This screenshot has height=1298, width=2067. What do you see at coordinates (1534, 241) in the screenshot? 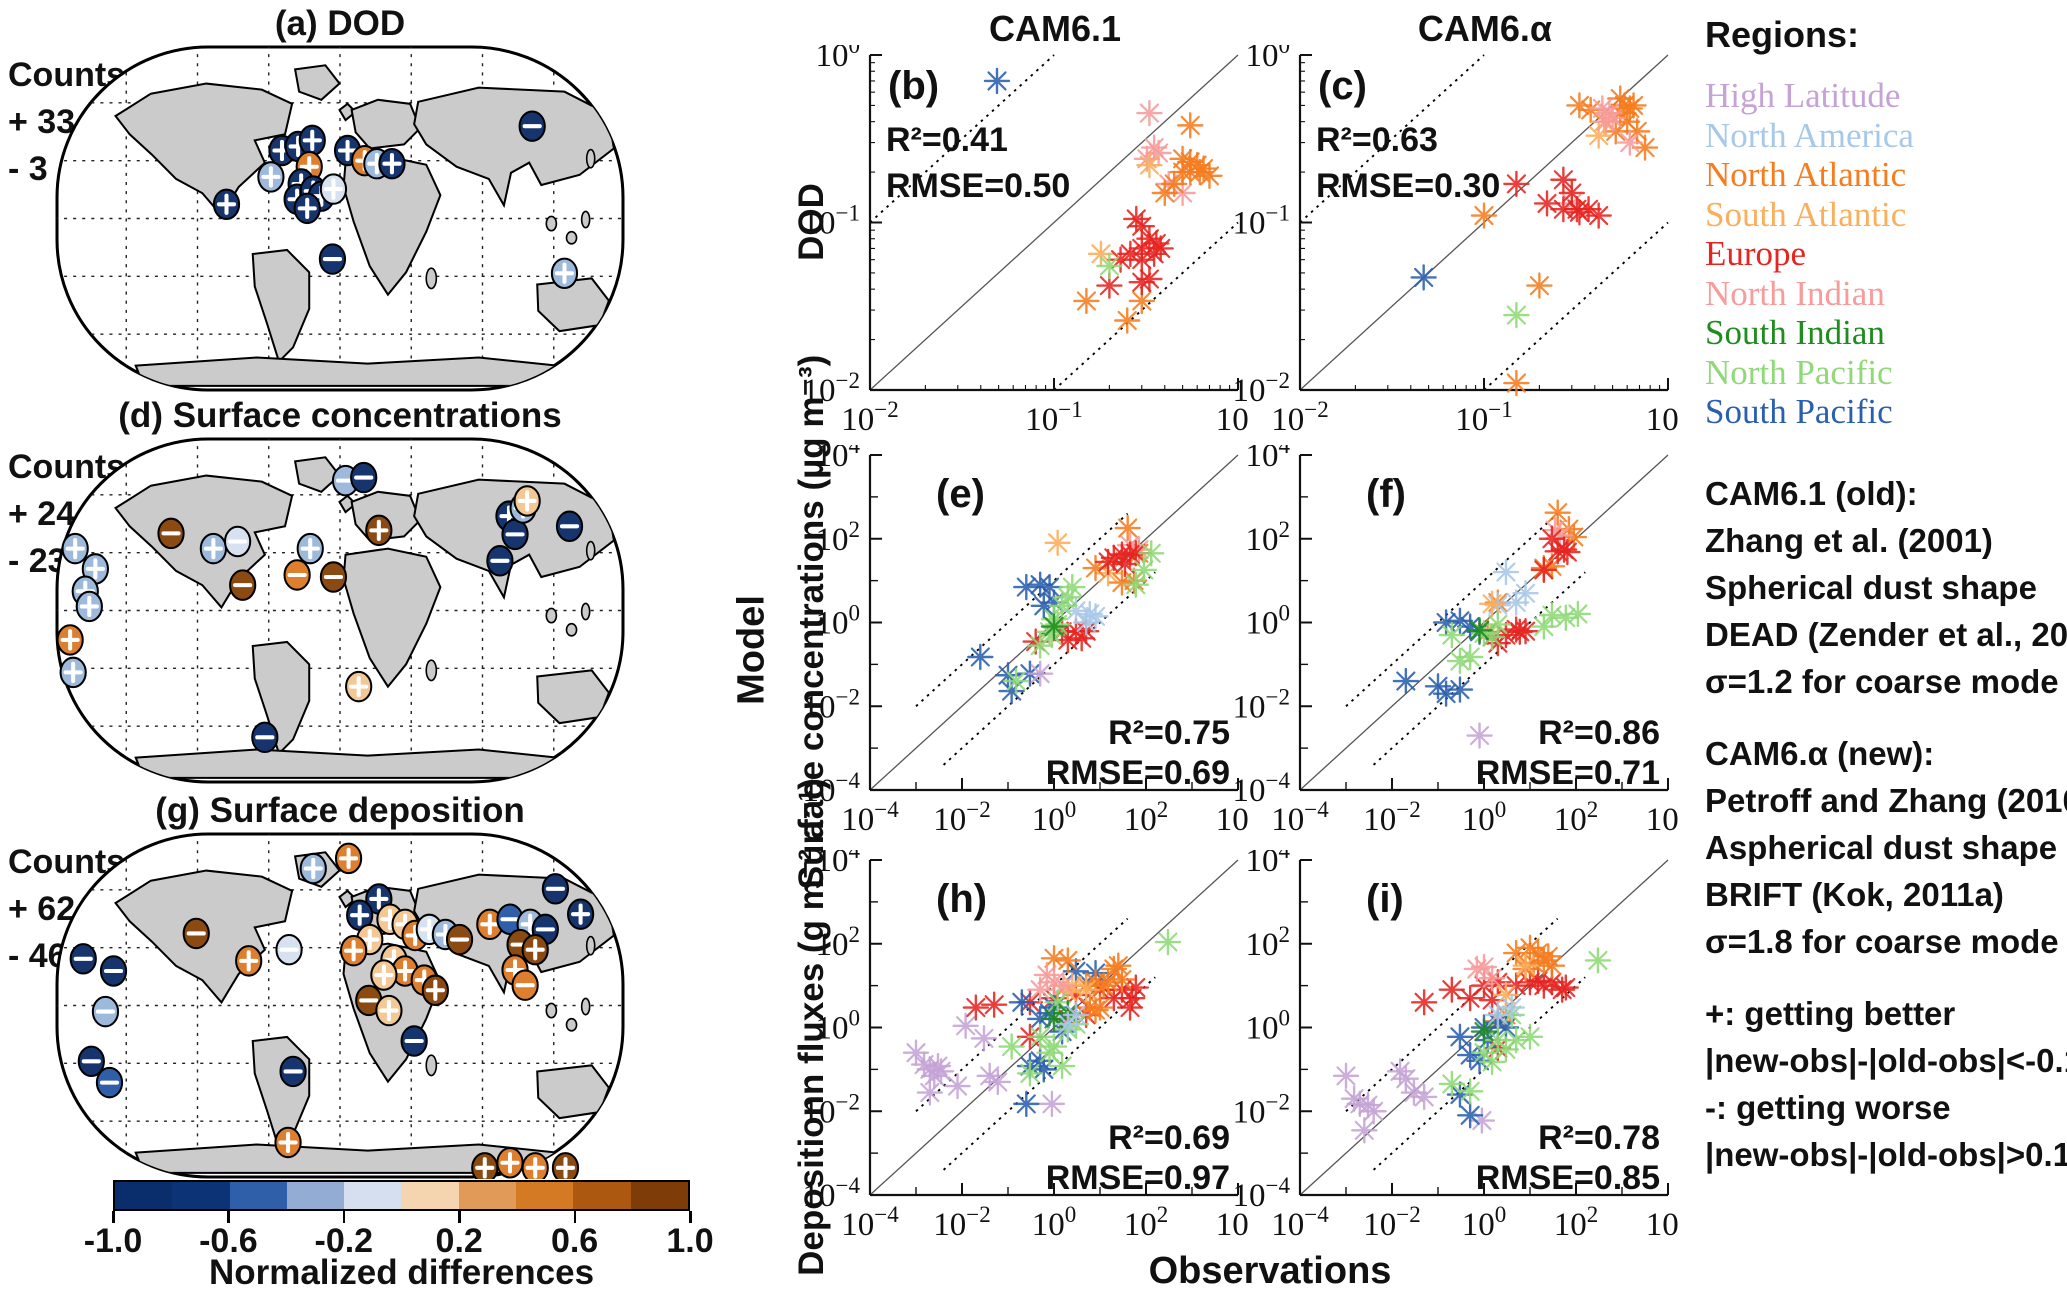
I see `scatter-points` at bounding box center [1534, 241].